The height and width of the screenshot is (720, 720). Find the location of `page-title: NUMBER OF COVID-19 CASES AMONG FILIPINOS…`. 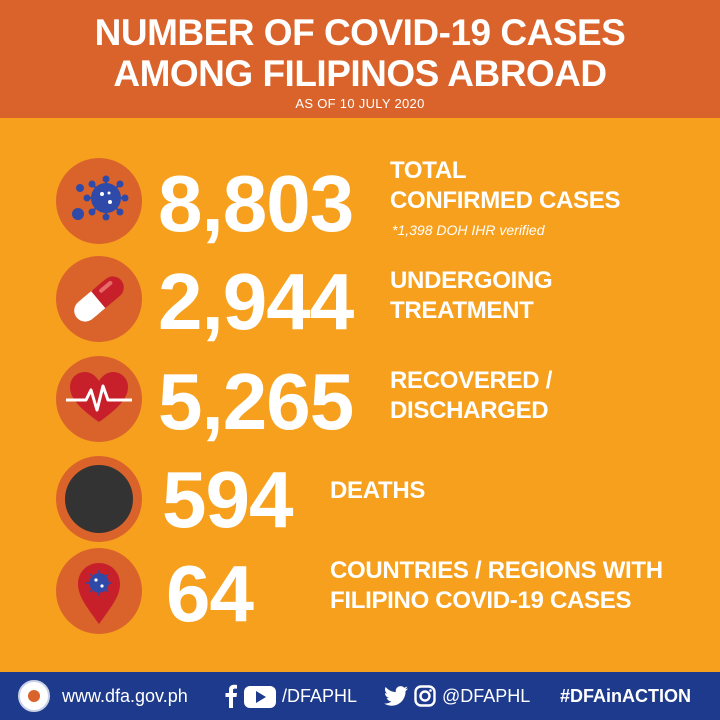

page-title: NUMBER OF COVID-19 CASES AMONG FILIPINOS… is located at coordinates (360, 47).